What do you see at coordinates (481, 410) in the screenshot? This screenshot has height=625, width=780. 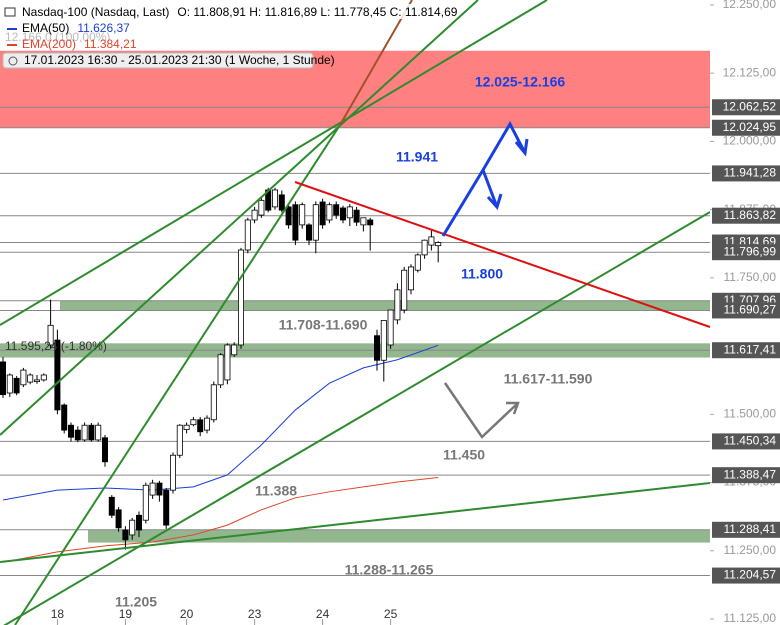 I see `scenario-arrow` at bounding box center [481, 410].